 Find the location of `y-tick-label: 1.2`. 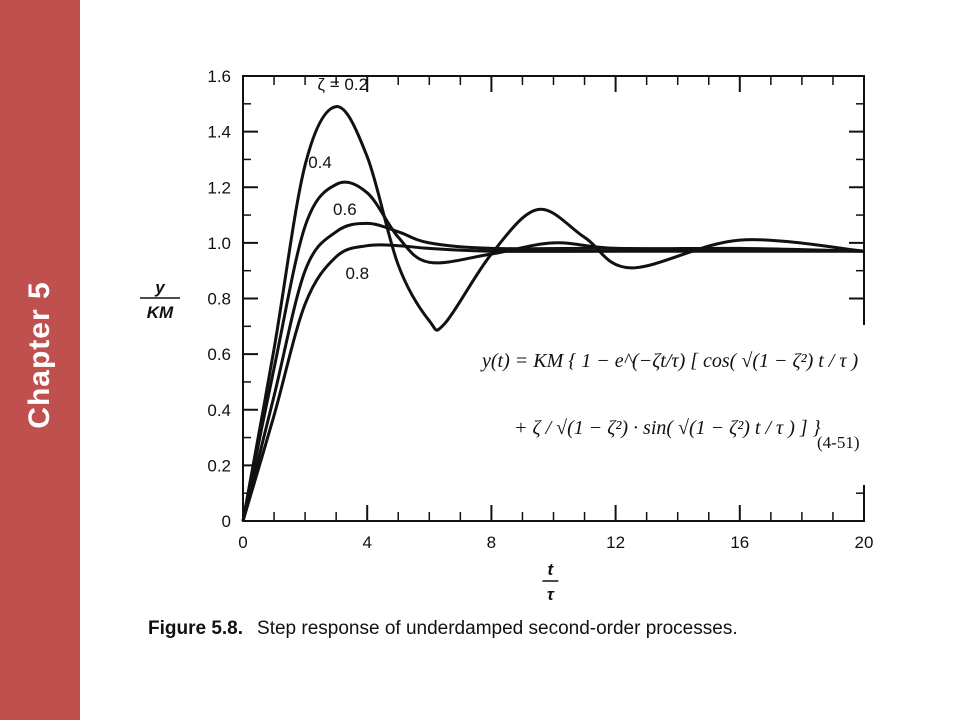

y-tick-label: 1.2 is located at coordinates (219, 187).